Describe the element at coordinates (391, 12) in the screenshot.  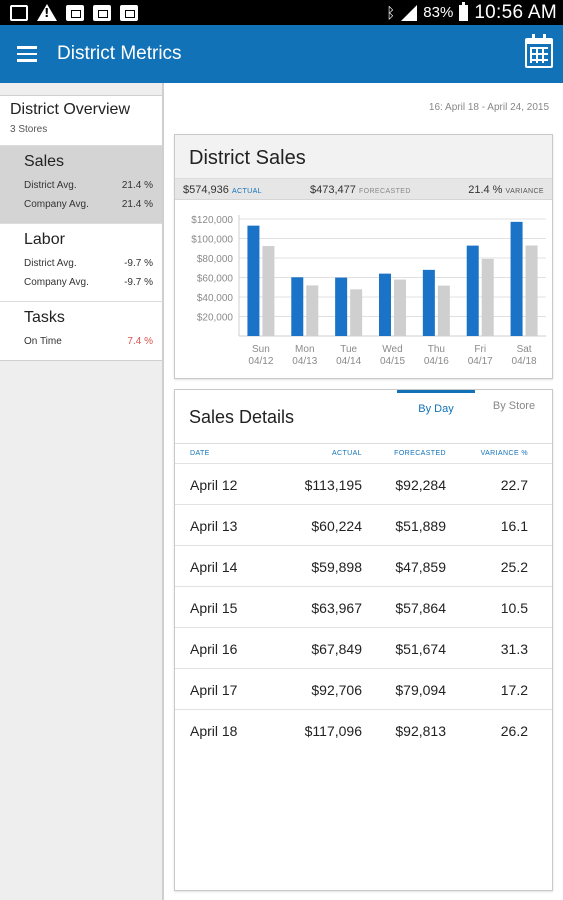
I see `bluetooth-icon: ᛒ` at that location.